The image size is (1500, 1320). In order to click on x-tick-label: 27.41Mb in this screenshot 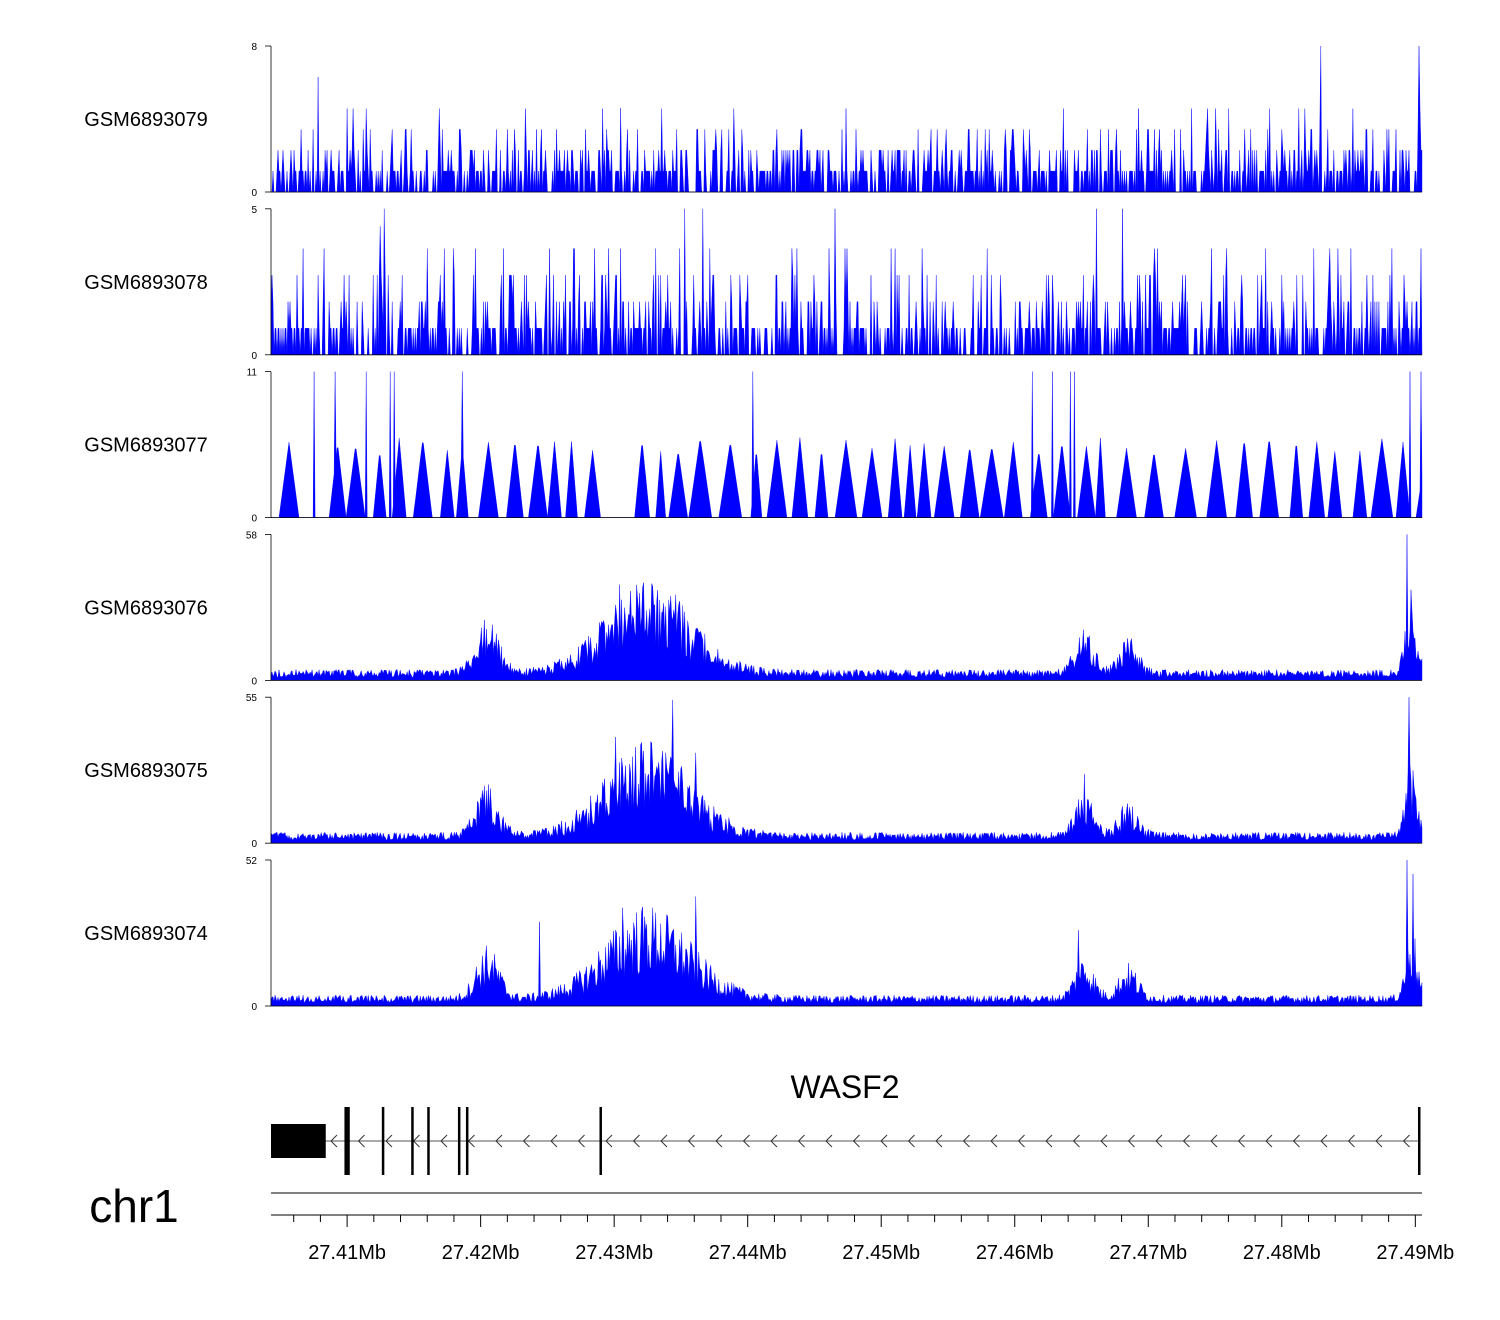, I will do `click(347, 1253)`.